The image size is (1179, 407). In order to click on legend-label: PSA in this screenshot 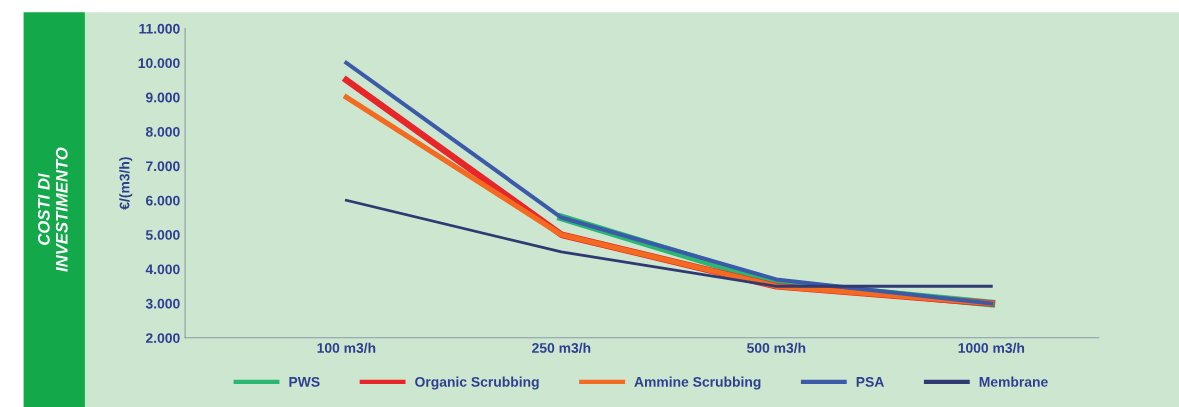, I will do `click(870, 381)`.